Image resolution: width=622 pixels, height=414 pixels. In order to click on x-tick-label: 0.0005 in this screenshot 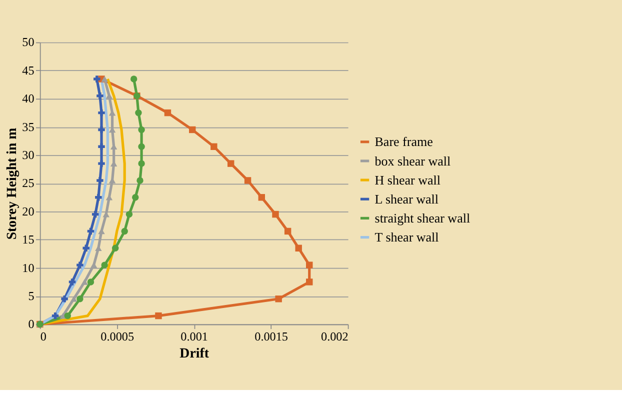, I will do `click(117, 336)`.